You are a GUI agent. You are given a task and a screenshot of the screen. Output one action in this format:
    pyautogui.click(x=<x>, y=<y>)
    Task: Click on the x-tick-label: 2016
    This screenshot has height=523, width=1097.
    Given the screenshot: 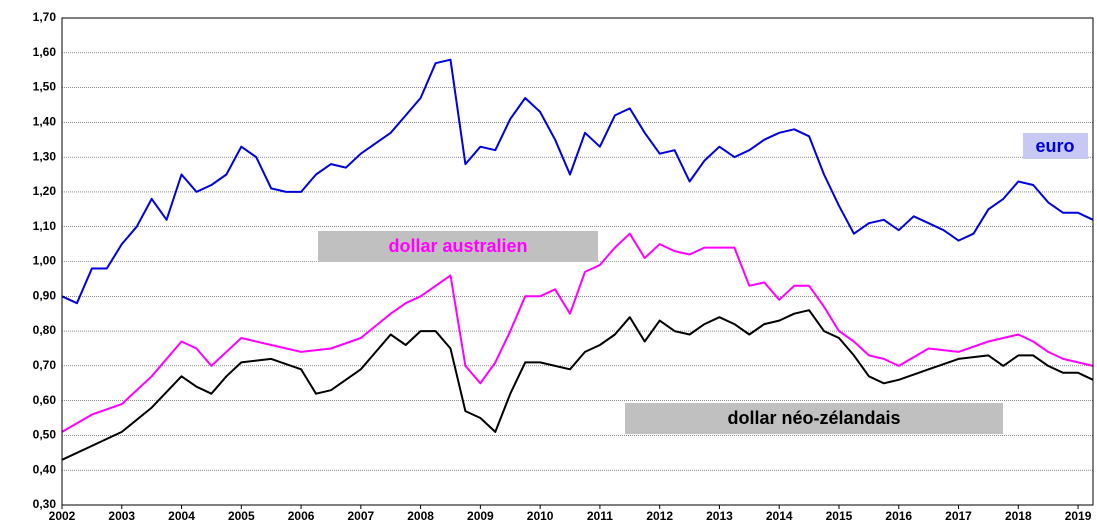 What is the action you would take?
    pyautogui.click(x=898, y=516)
    